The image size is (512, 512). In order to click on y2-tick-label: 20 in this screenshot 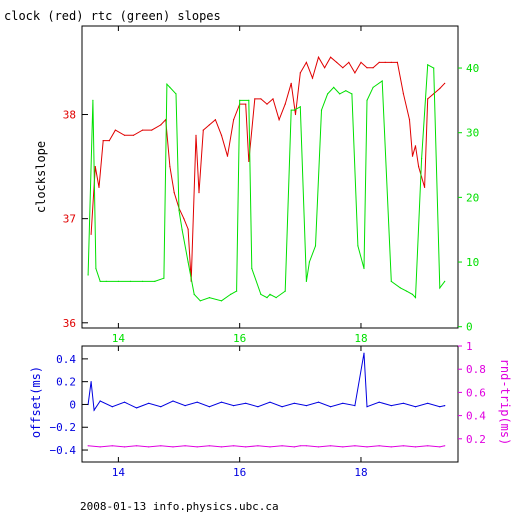, I will do `click(472, 197)`.